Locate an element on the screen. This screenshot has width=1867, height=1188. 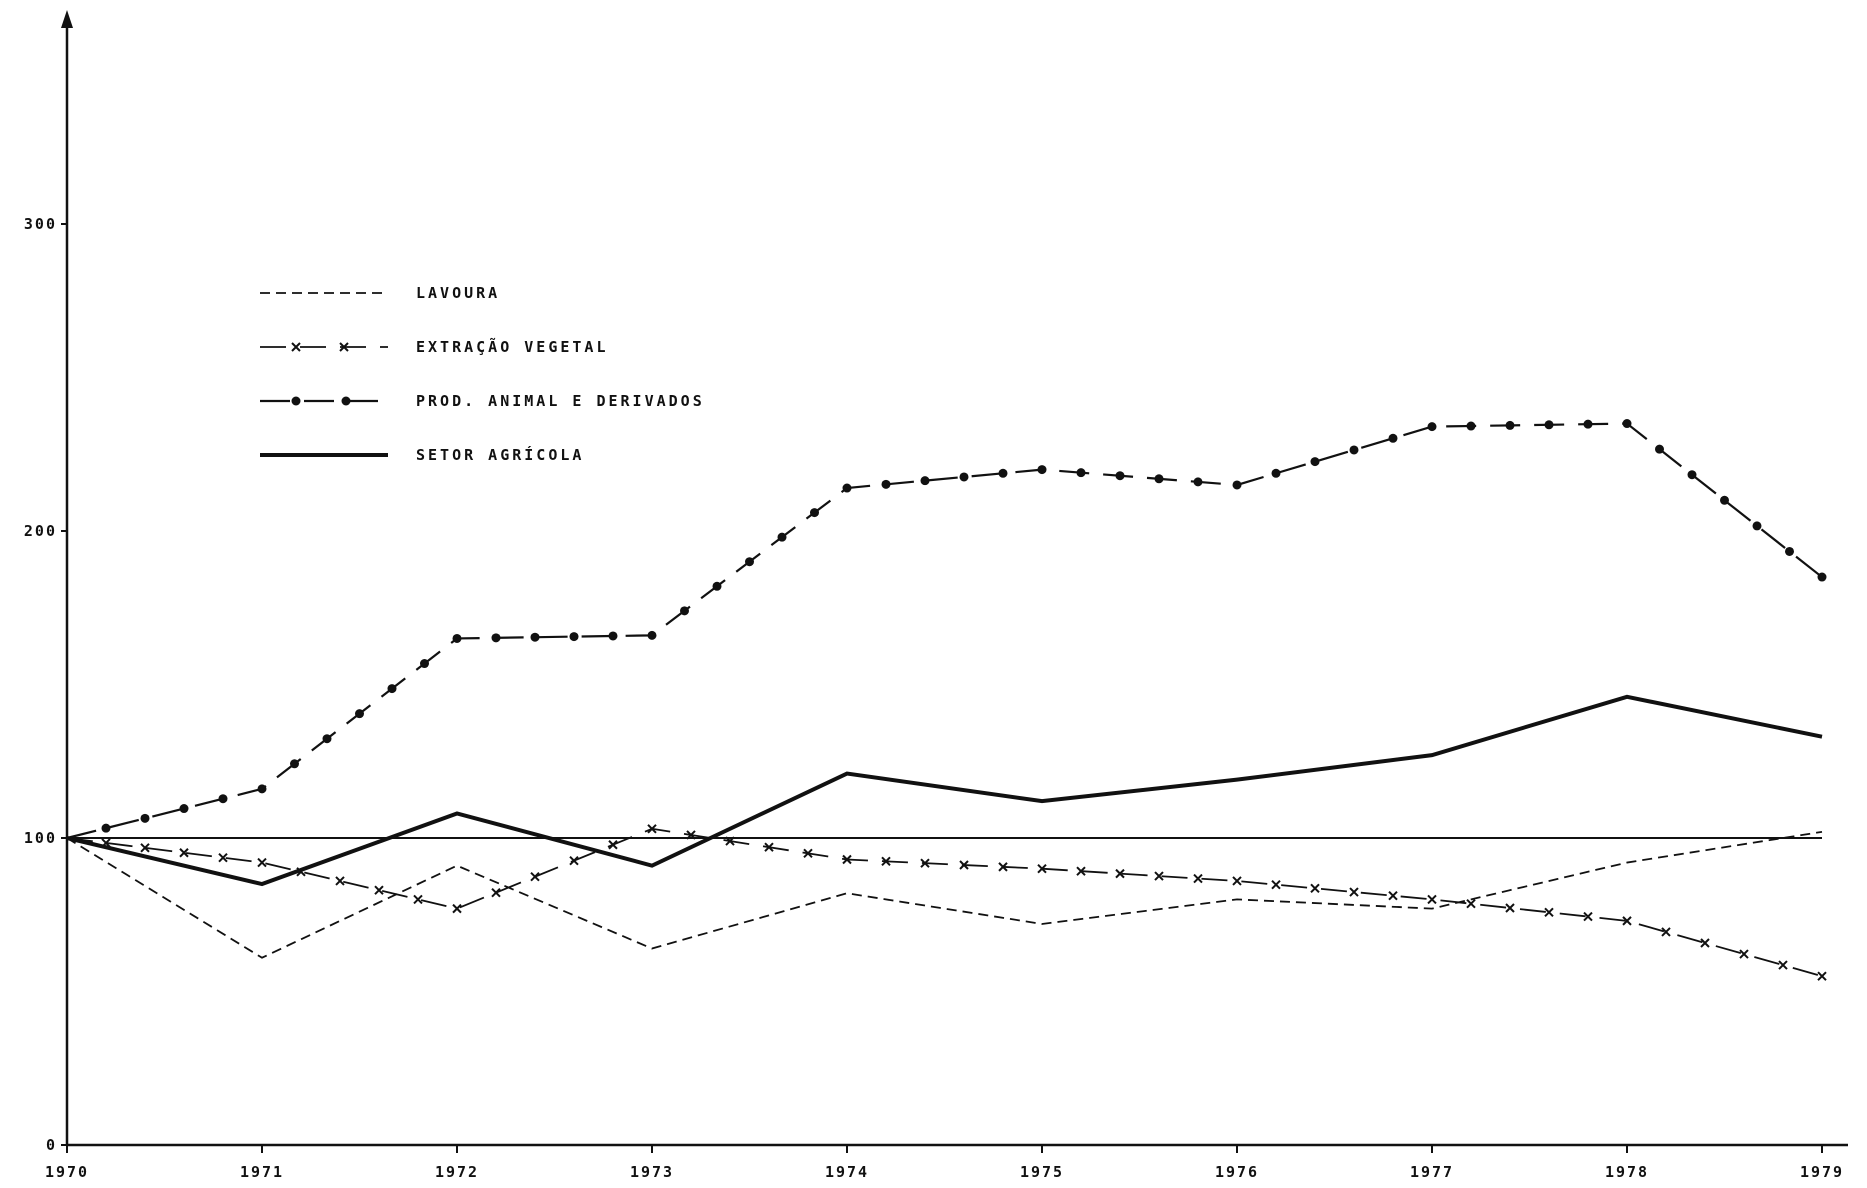
y-ticks: 0 100 200 300 is located at coordinates (45, 684).